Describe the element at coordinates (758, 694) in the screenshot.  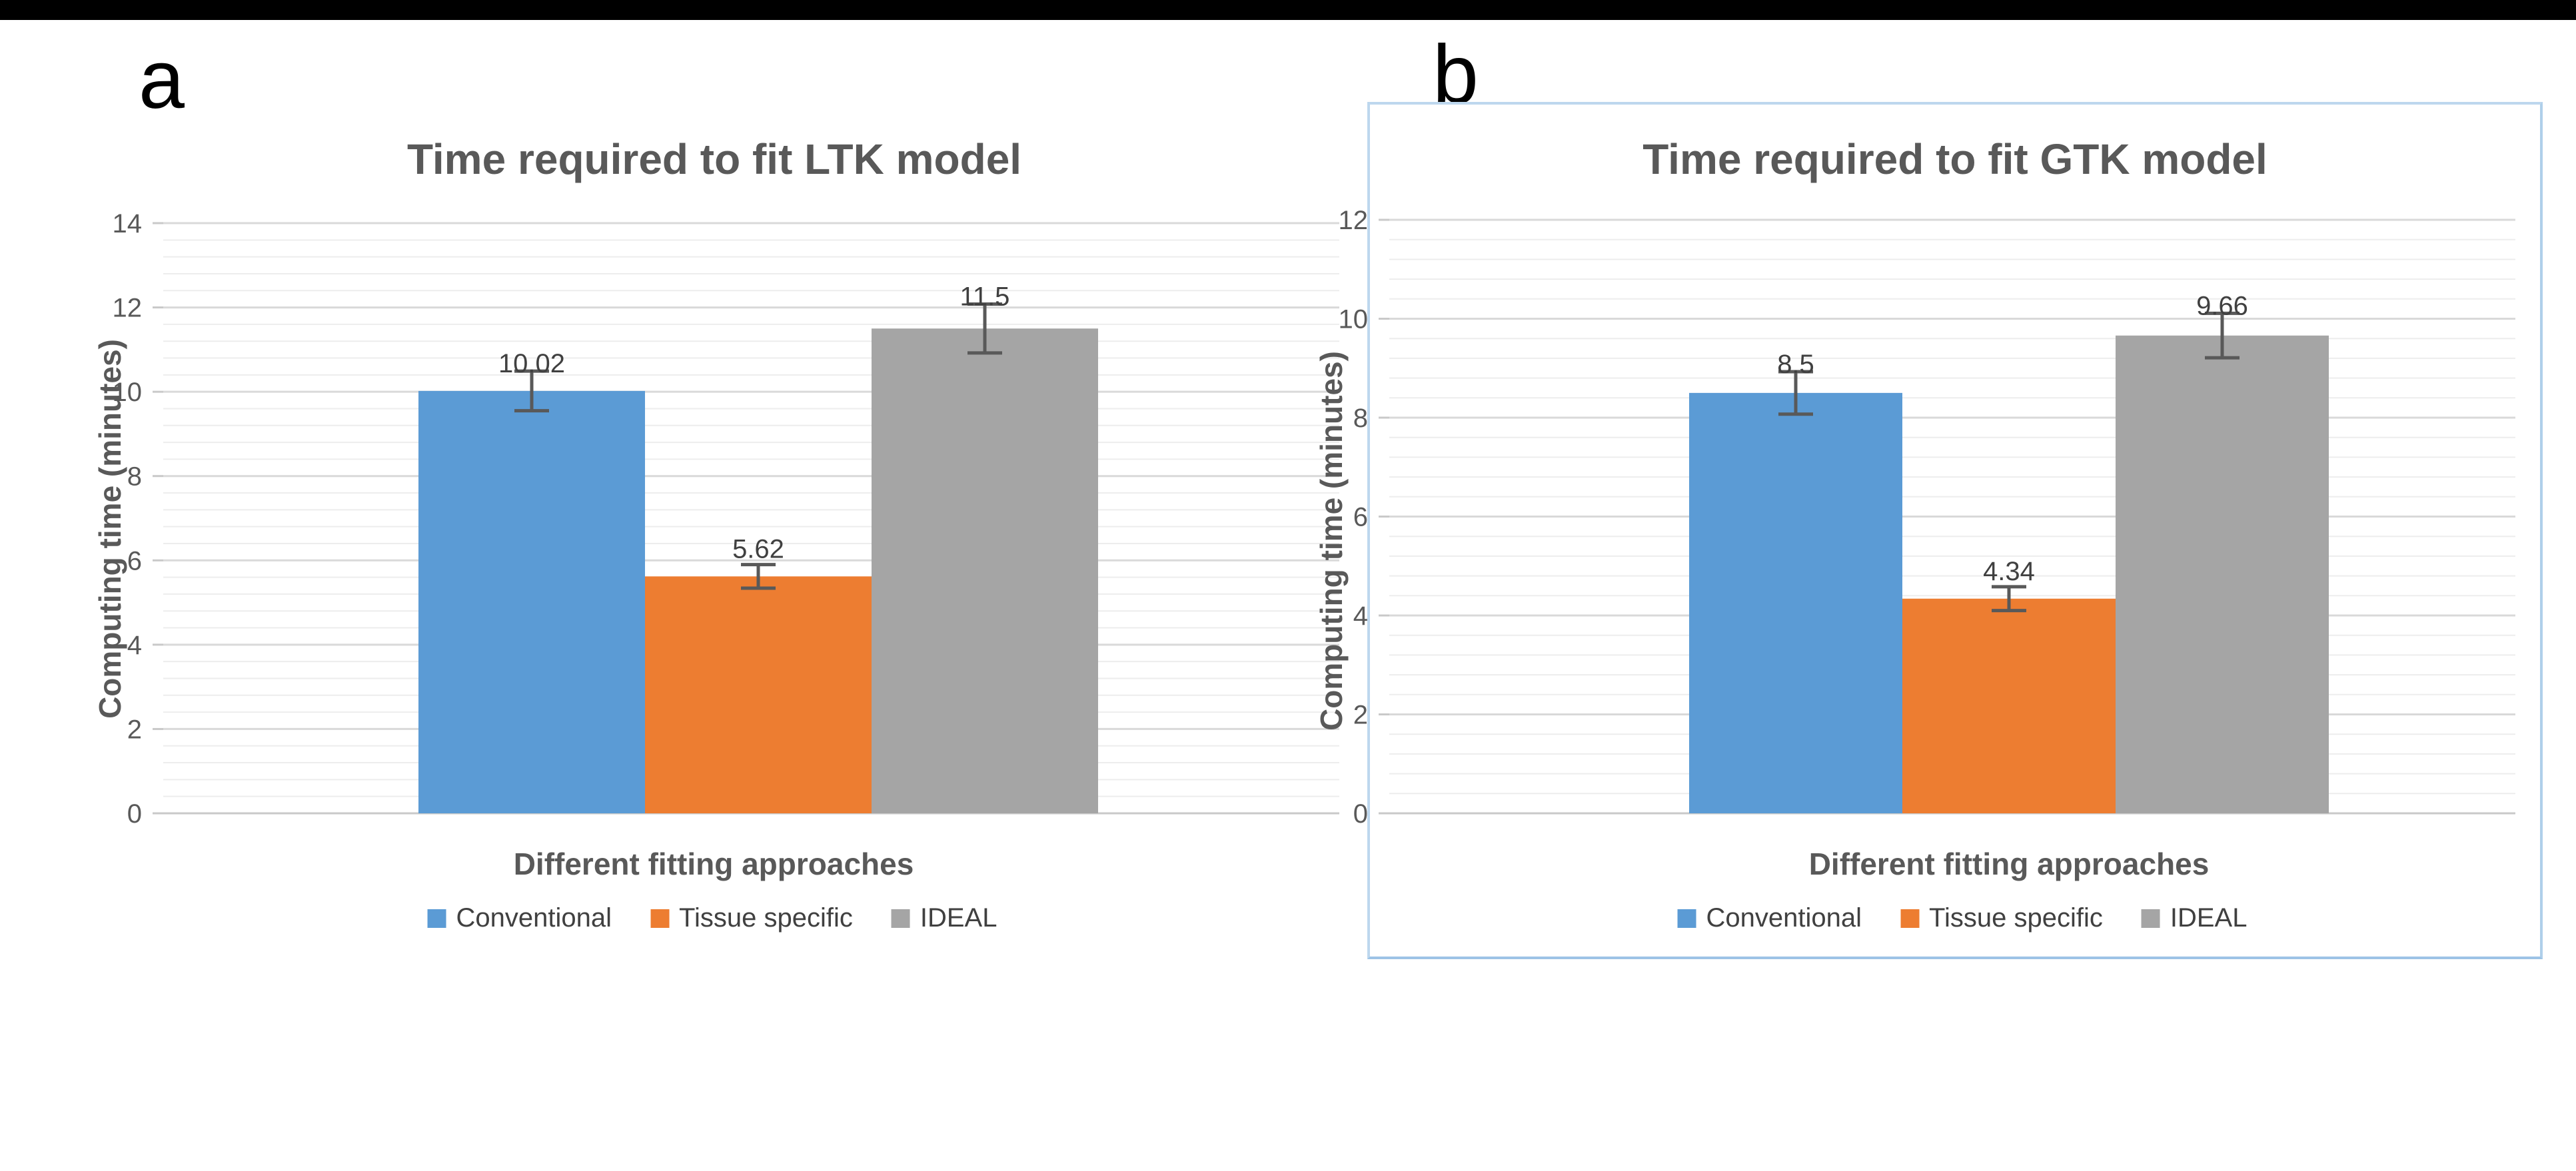
I see `bar-tissue-specific-ltk` at that location.